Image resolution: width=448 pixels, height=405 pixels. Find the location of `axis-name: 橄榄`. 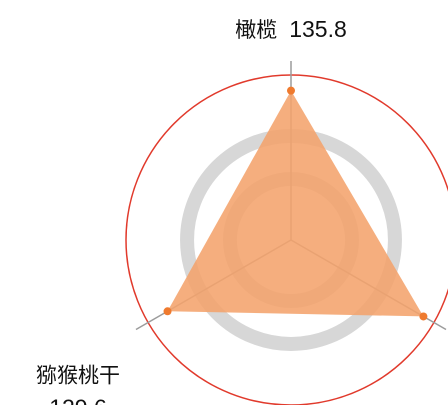

axis-name: 橄榄 is located at coordinates (256, 30).